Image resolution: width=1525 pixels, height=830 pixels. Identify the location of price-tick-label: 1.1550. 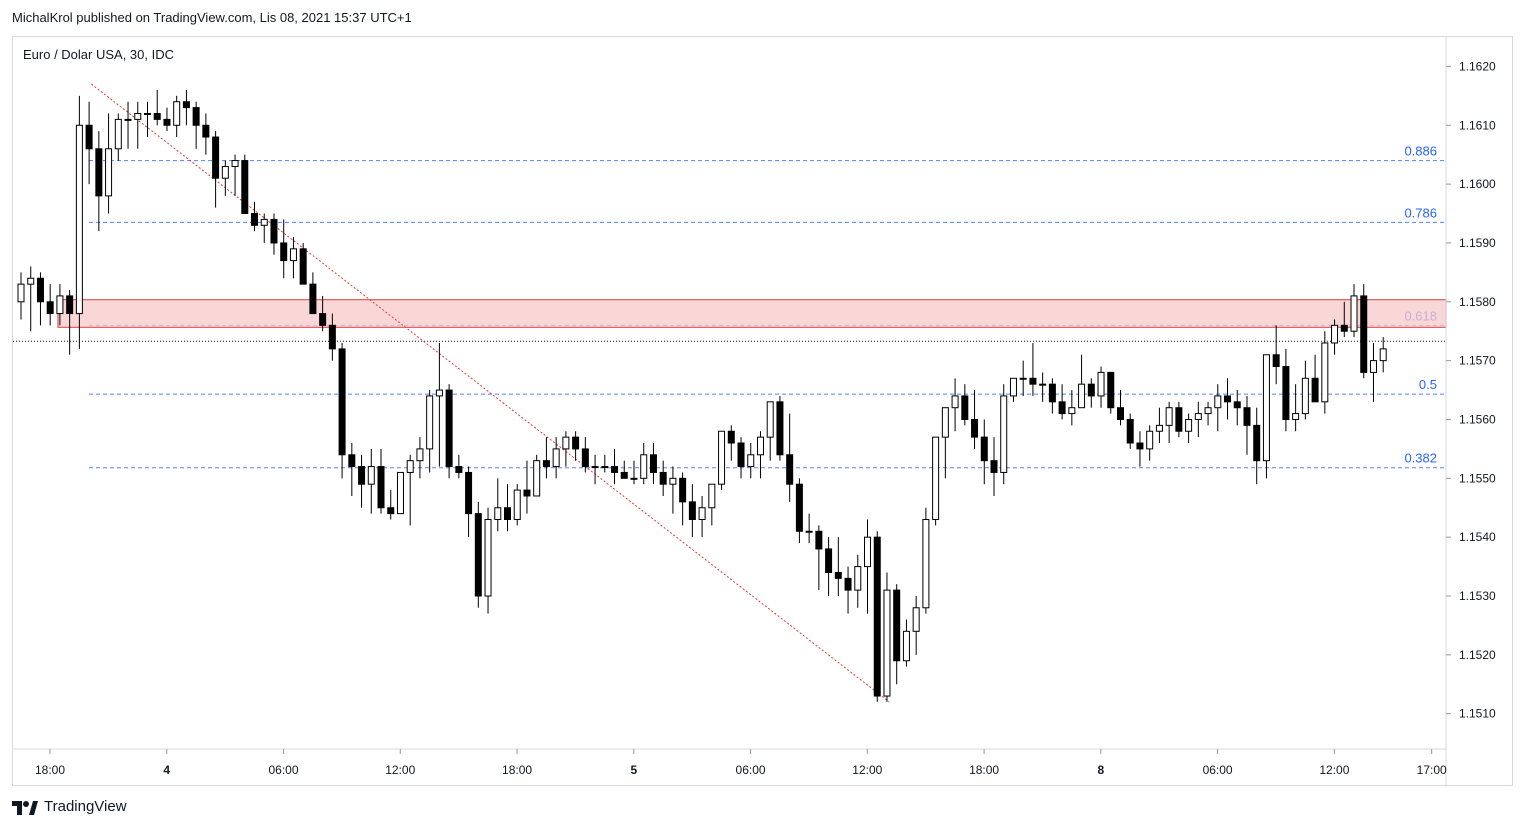
(1477, 478).